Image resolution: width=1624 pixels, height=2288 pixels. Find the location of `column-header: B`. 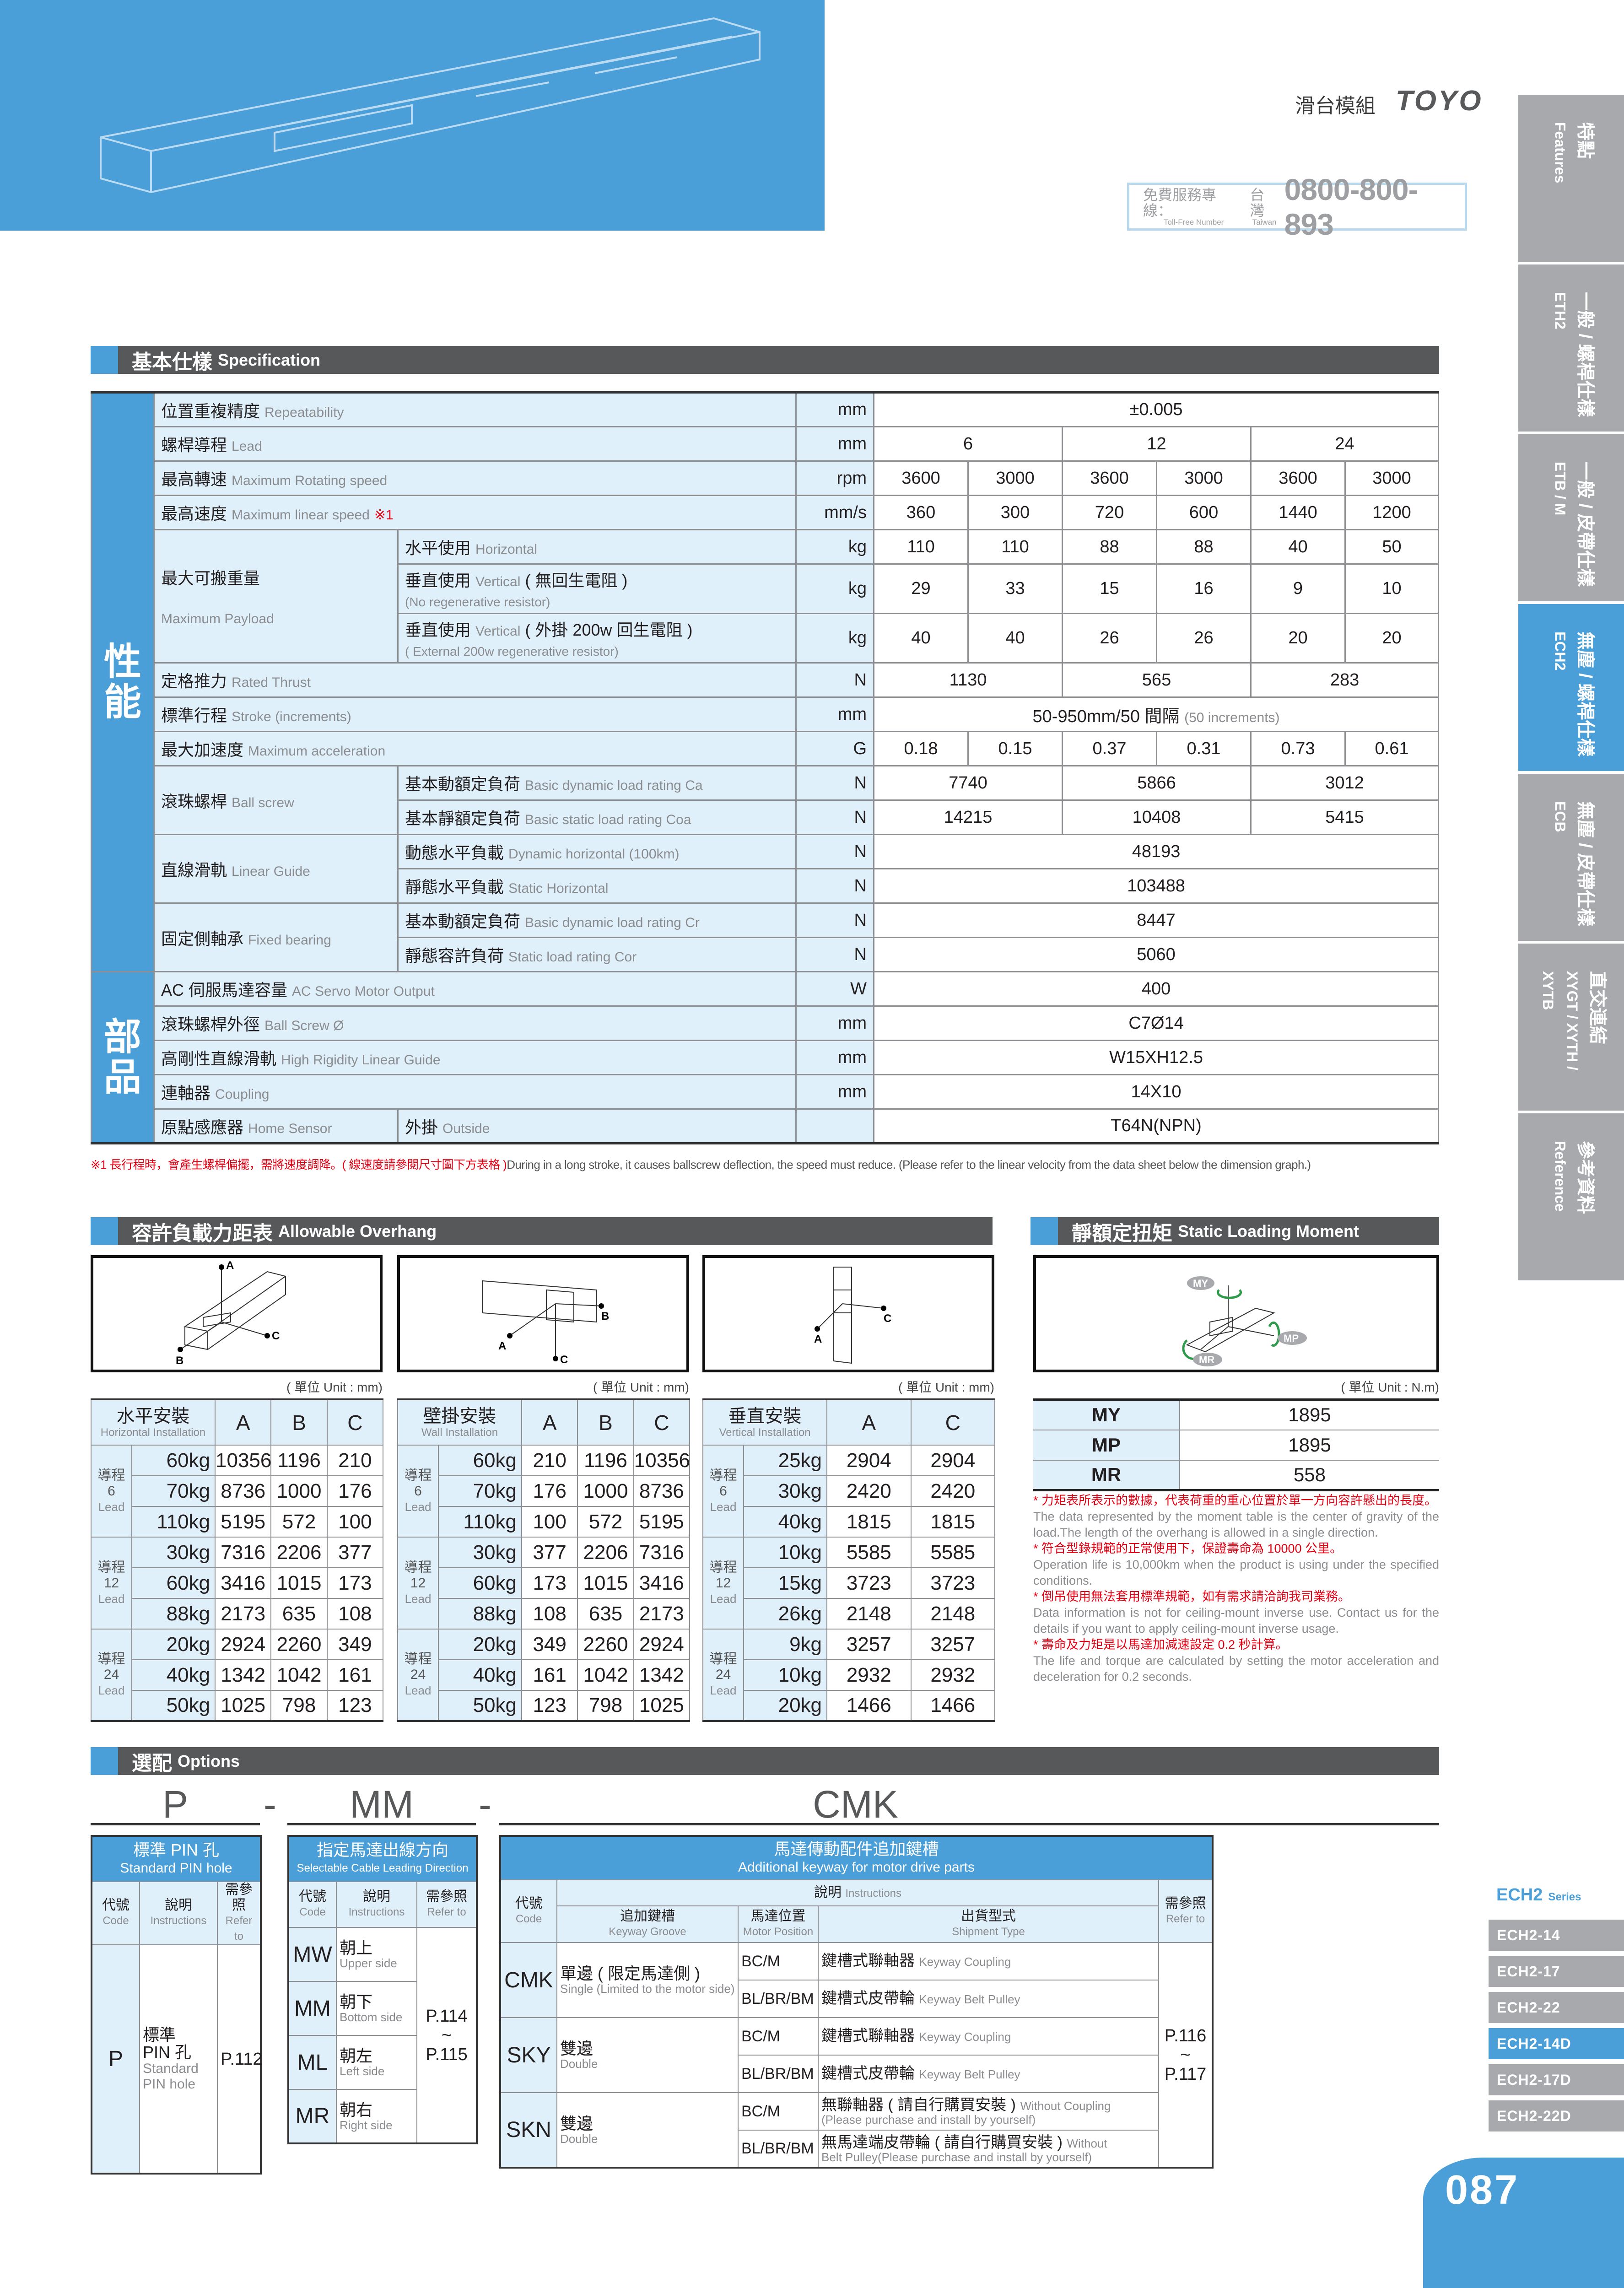

column-header: B is located at coordinates (299, 1422).